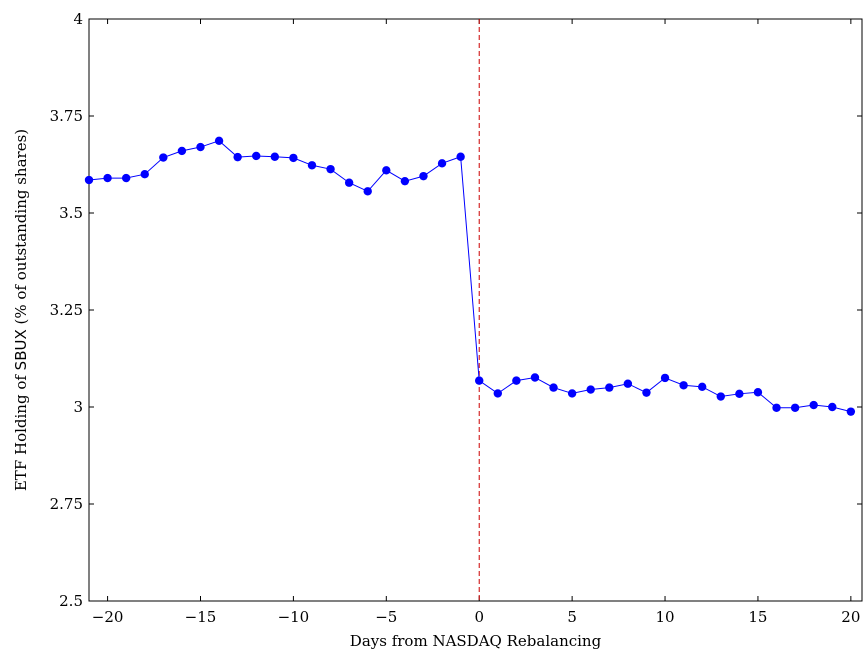 This screenshot has width=864, height=658. I want to click on y-tick-label: 3.25, so click(66, 310).